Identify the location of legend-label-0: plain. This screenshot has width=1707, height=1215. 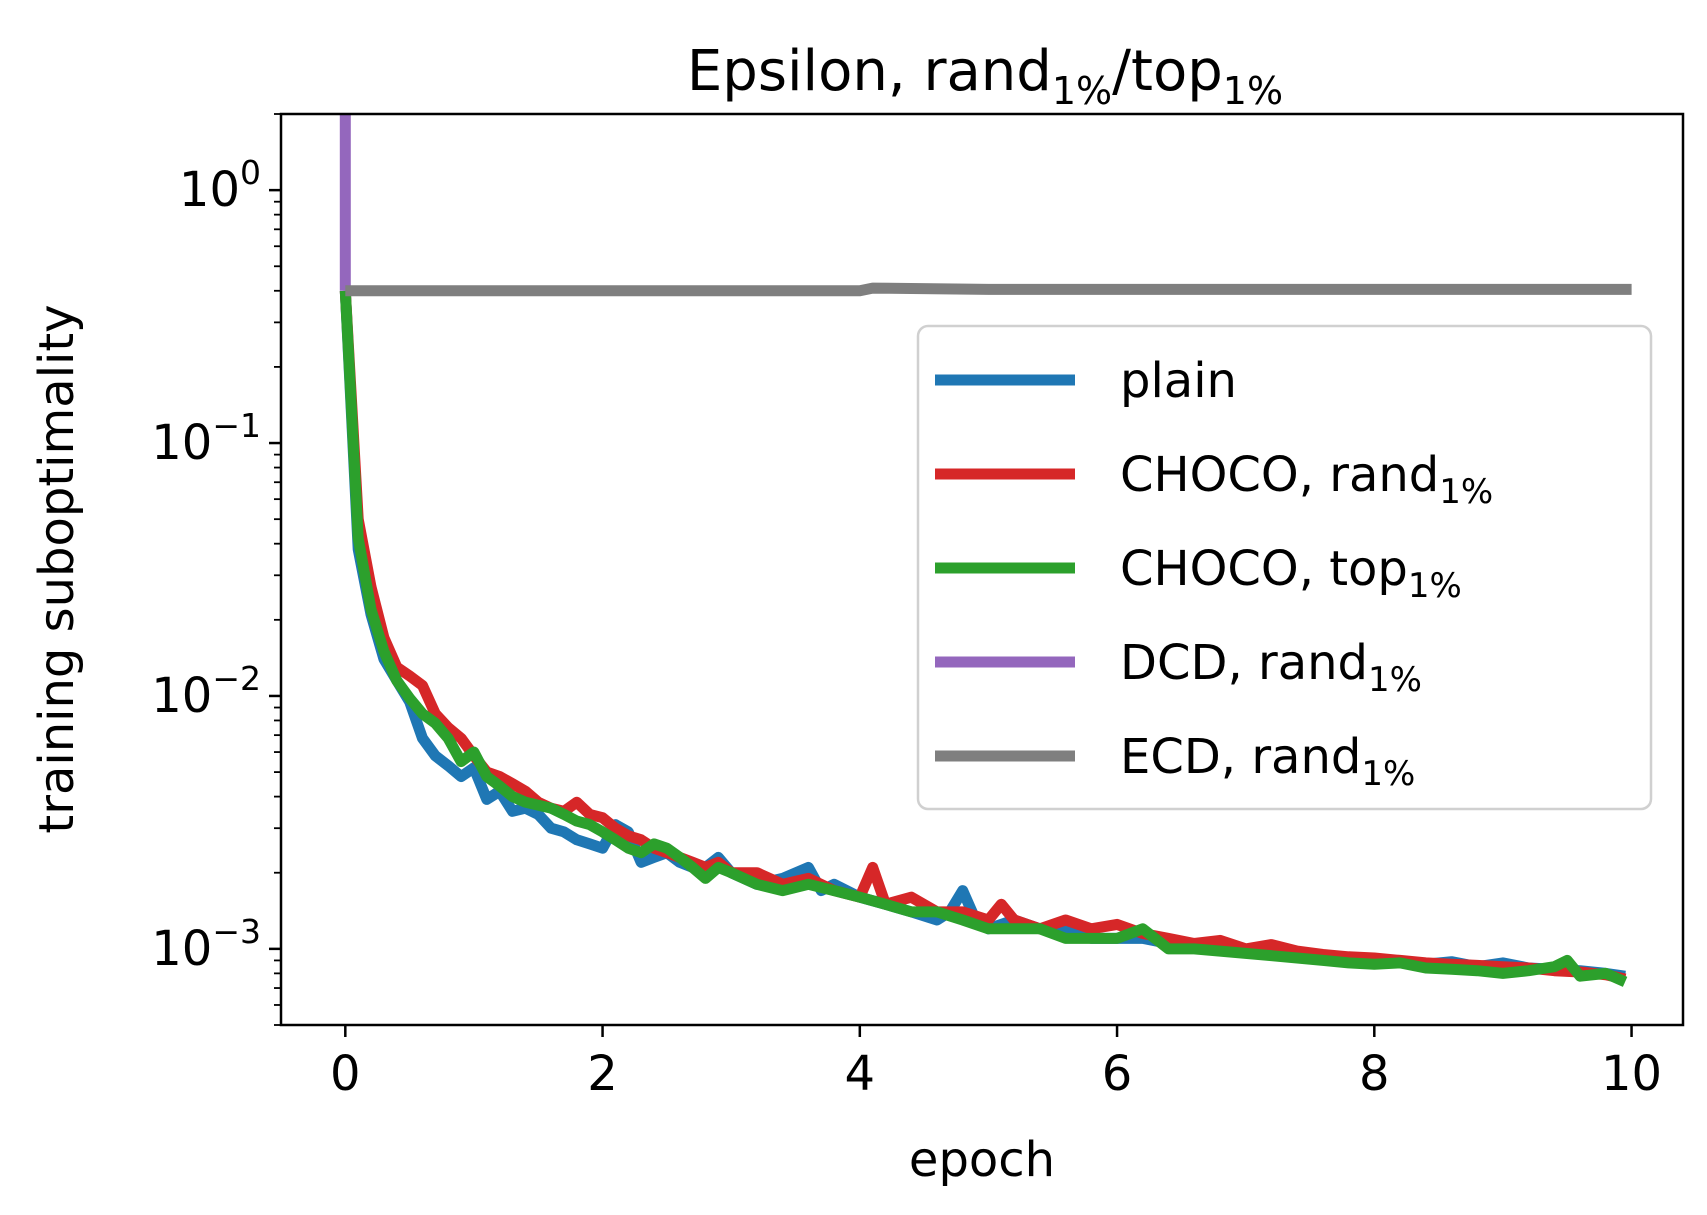
(1178, 381).